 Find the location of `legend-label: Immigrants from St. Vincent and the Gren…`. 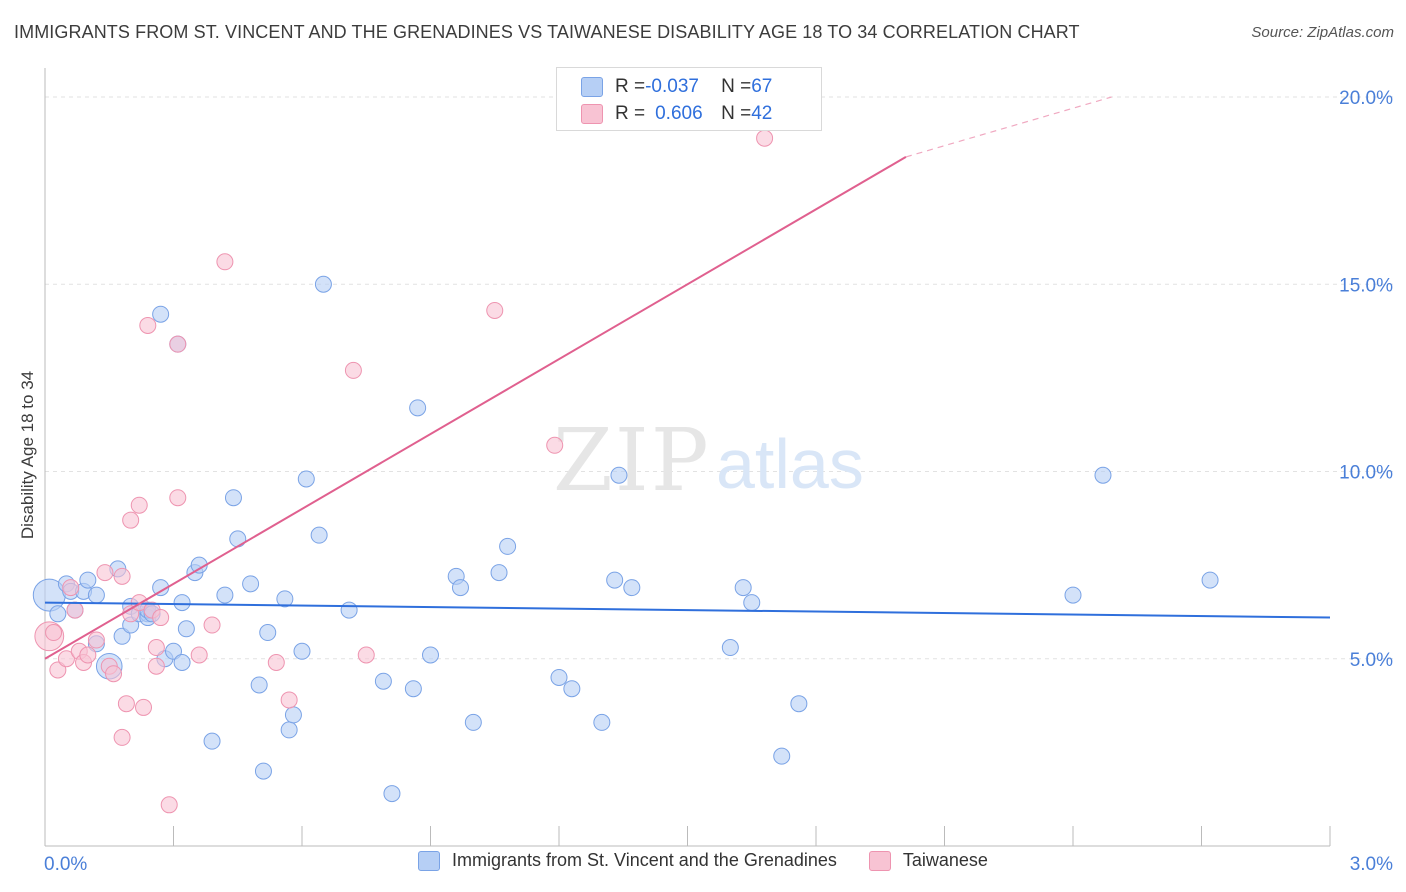

legend-label: Immigrants from St. Vincent and the Gren… is located at coordinates (644, 860).